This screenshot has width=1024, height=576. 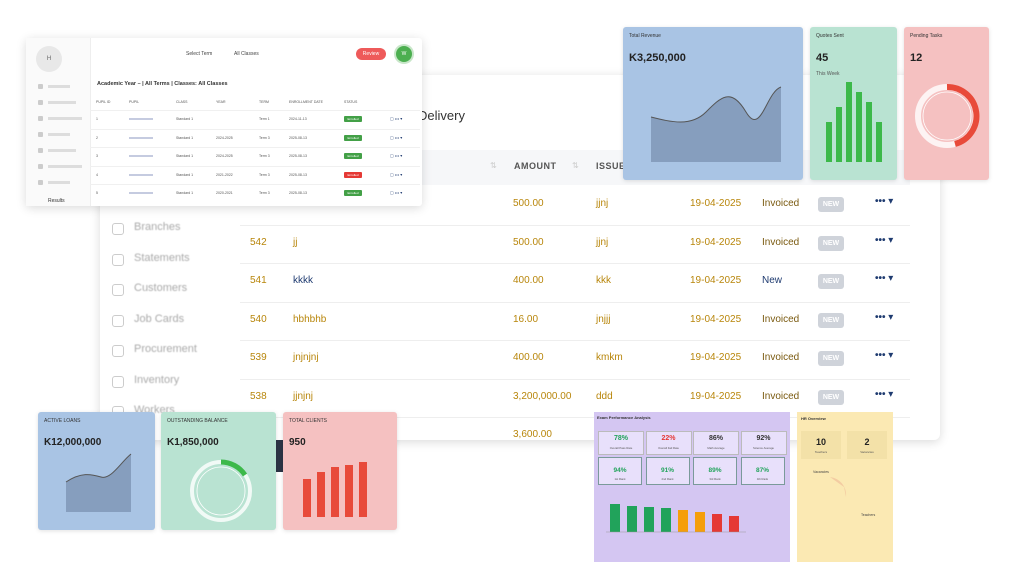 What do you see at coordinates (49, 59) in the screenshot?
I see `avatar: H` at bounding box center [49, 59].